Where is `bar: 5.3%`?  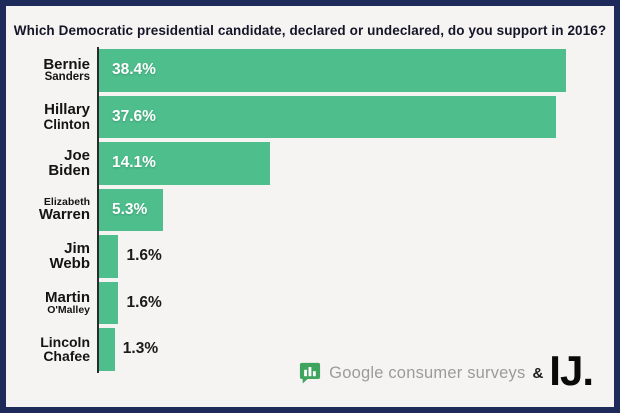
bar: 5.3% is located at coordinates (131, 209).